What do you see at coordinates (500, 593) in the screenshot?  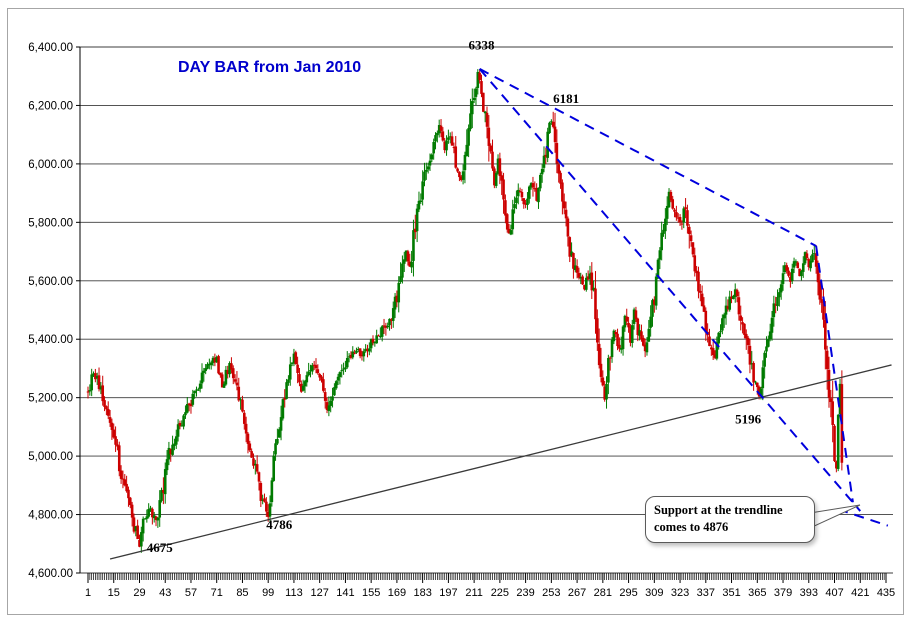 I see `x-tick-label: 225` at bounding box center [500, 593].